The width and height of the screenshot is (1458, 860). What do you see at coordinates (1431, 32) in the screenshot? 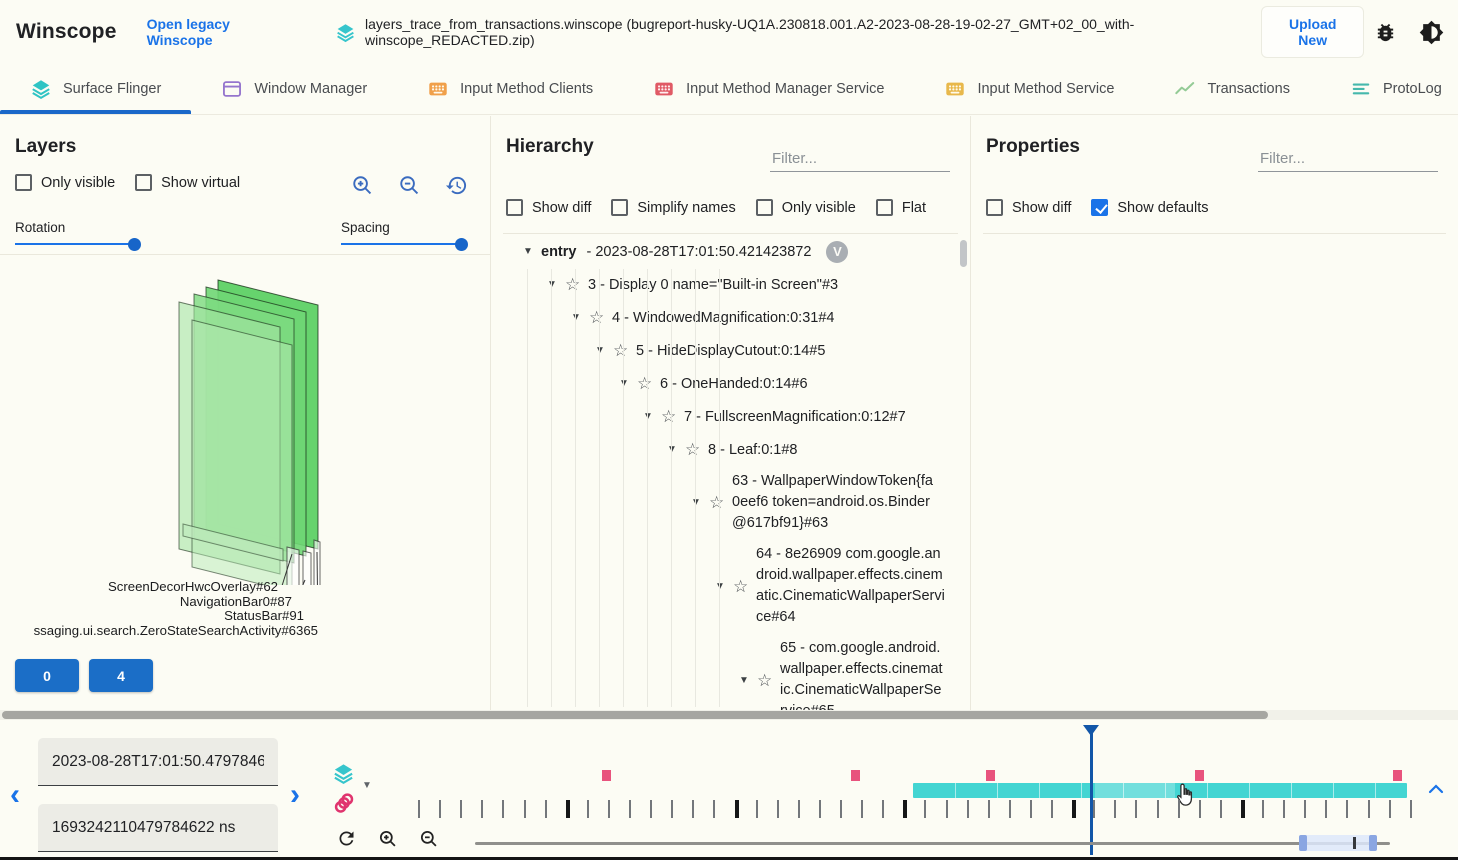
I see `dark-mode-toggle-icon` at bounding box center [1431, 32].